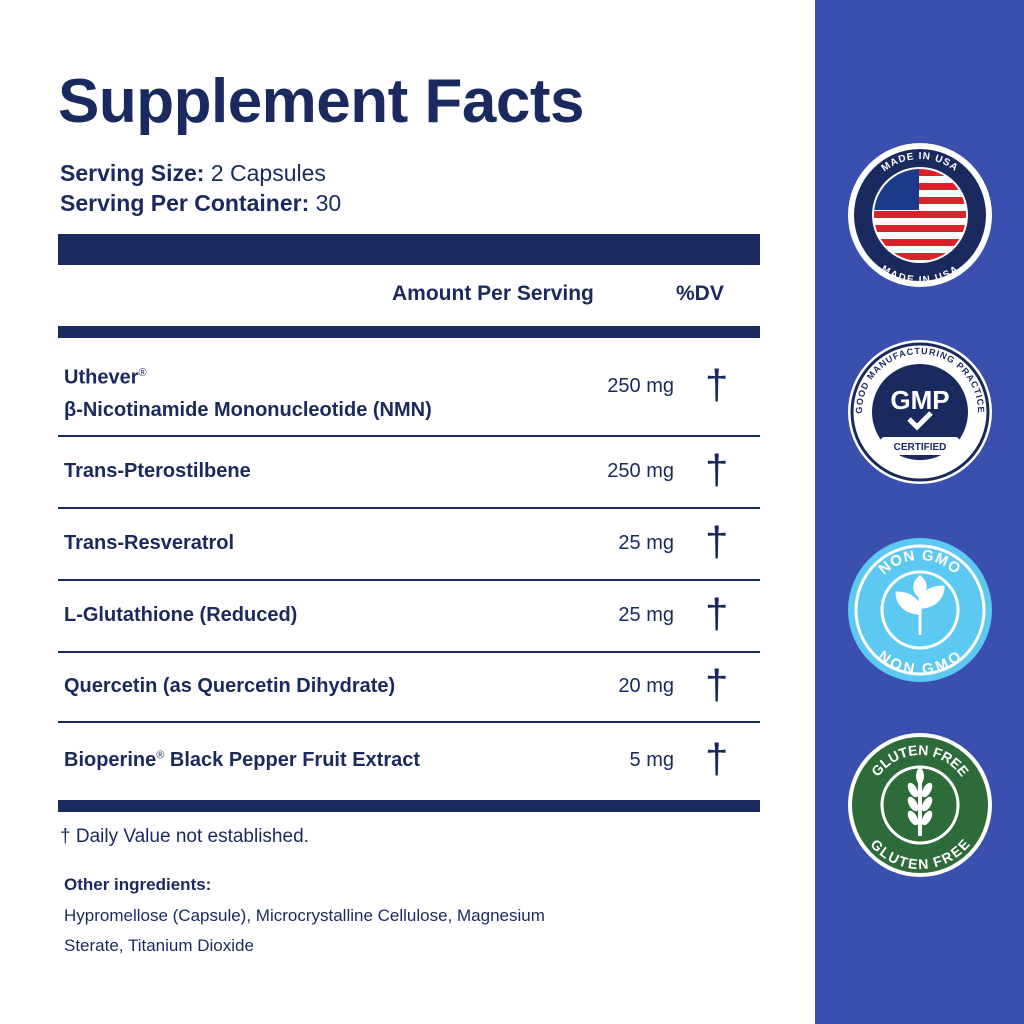  I want to click on column-header: Amount Per Serving, so click(493, 293).